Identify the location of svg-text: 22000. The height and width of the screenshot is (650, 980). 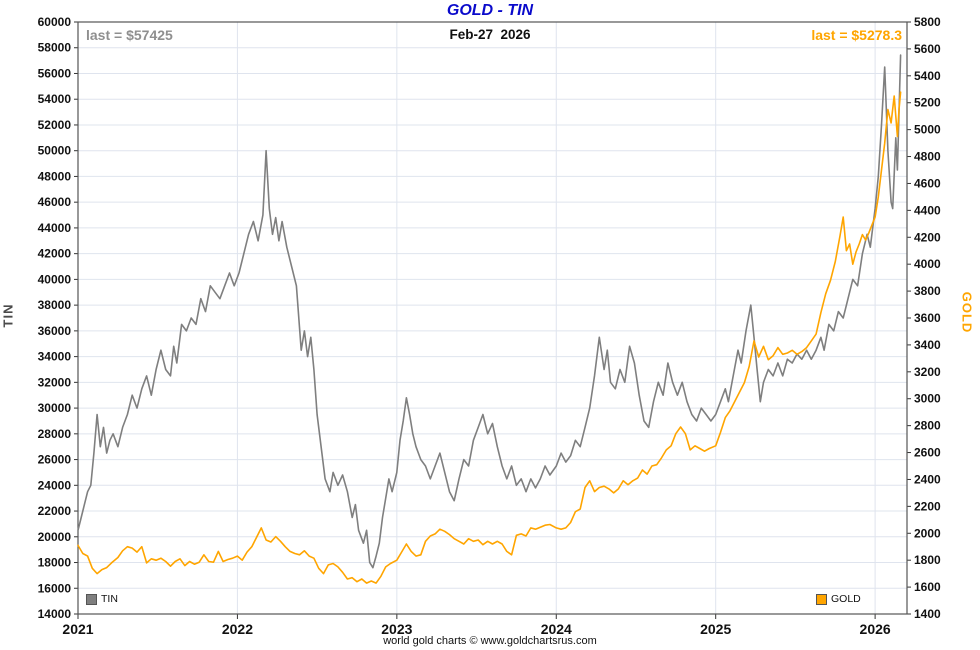
(55, 511).